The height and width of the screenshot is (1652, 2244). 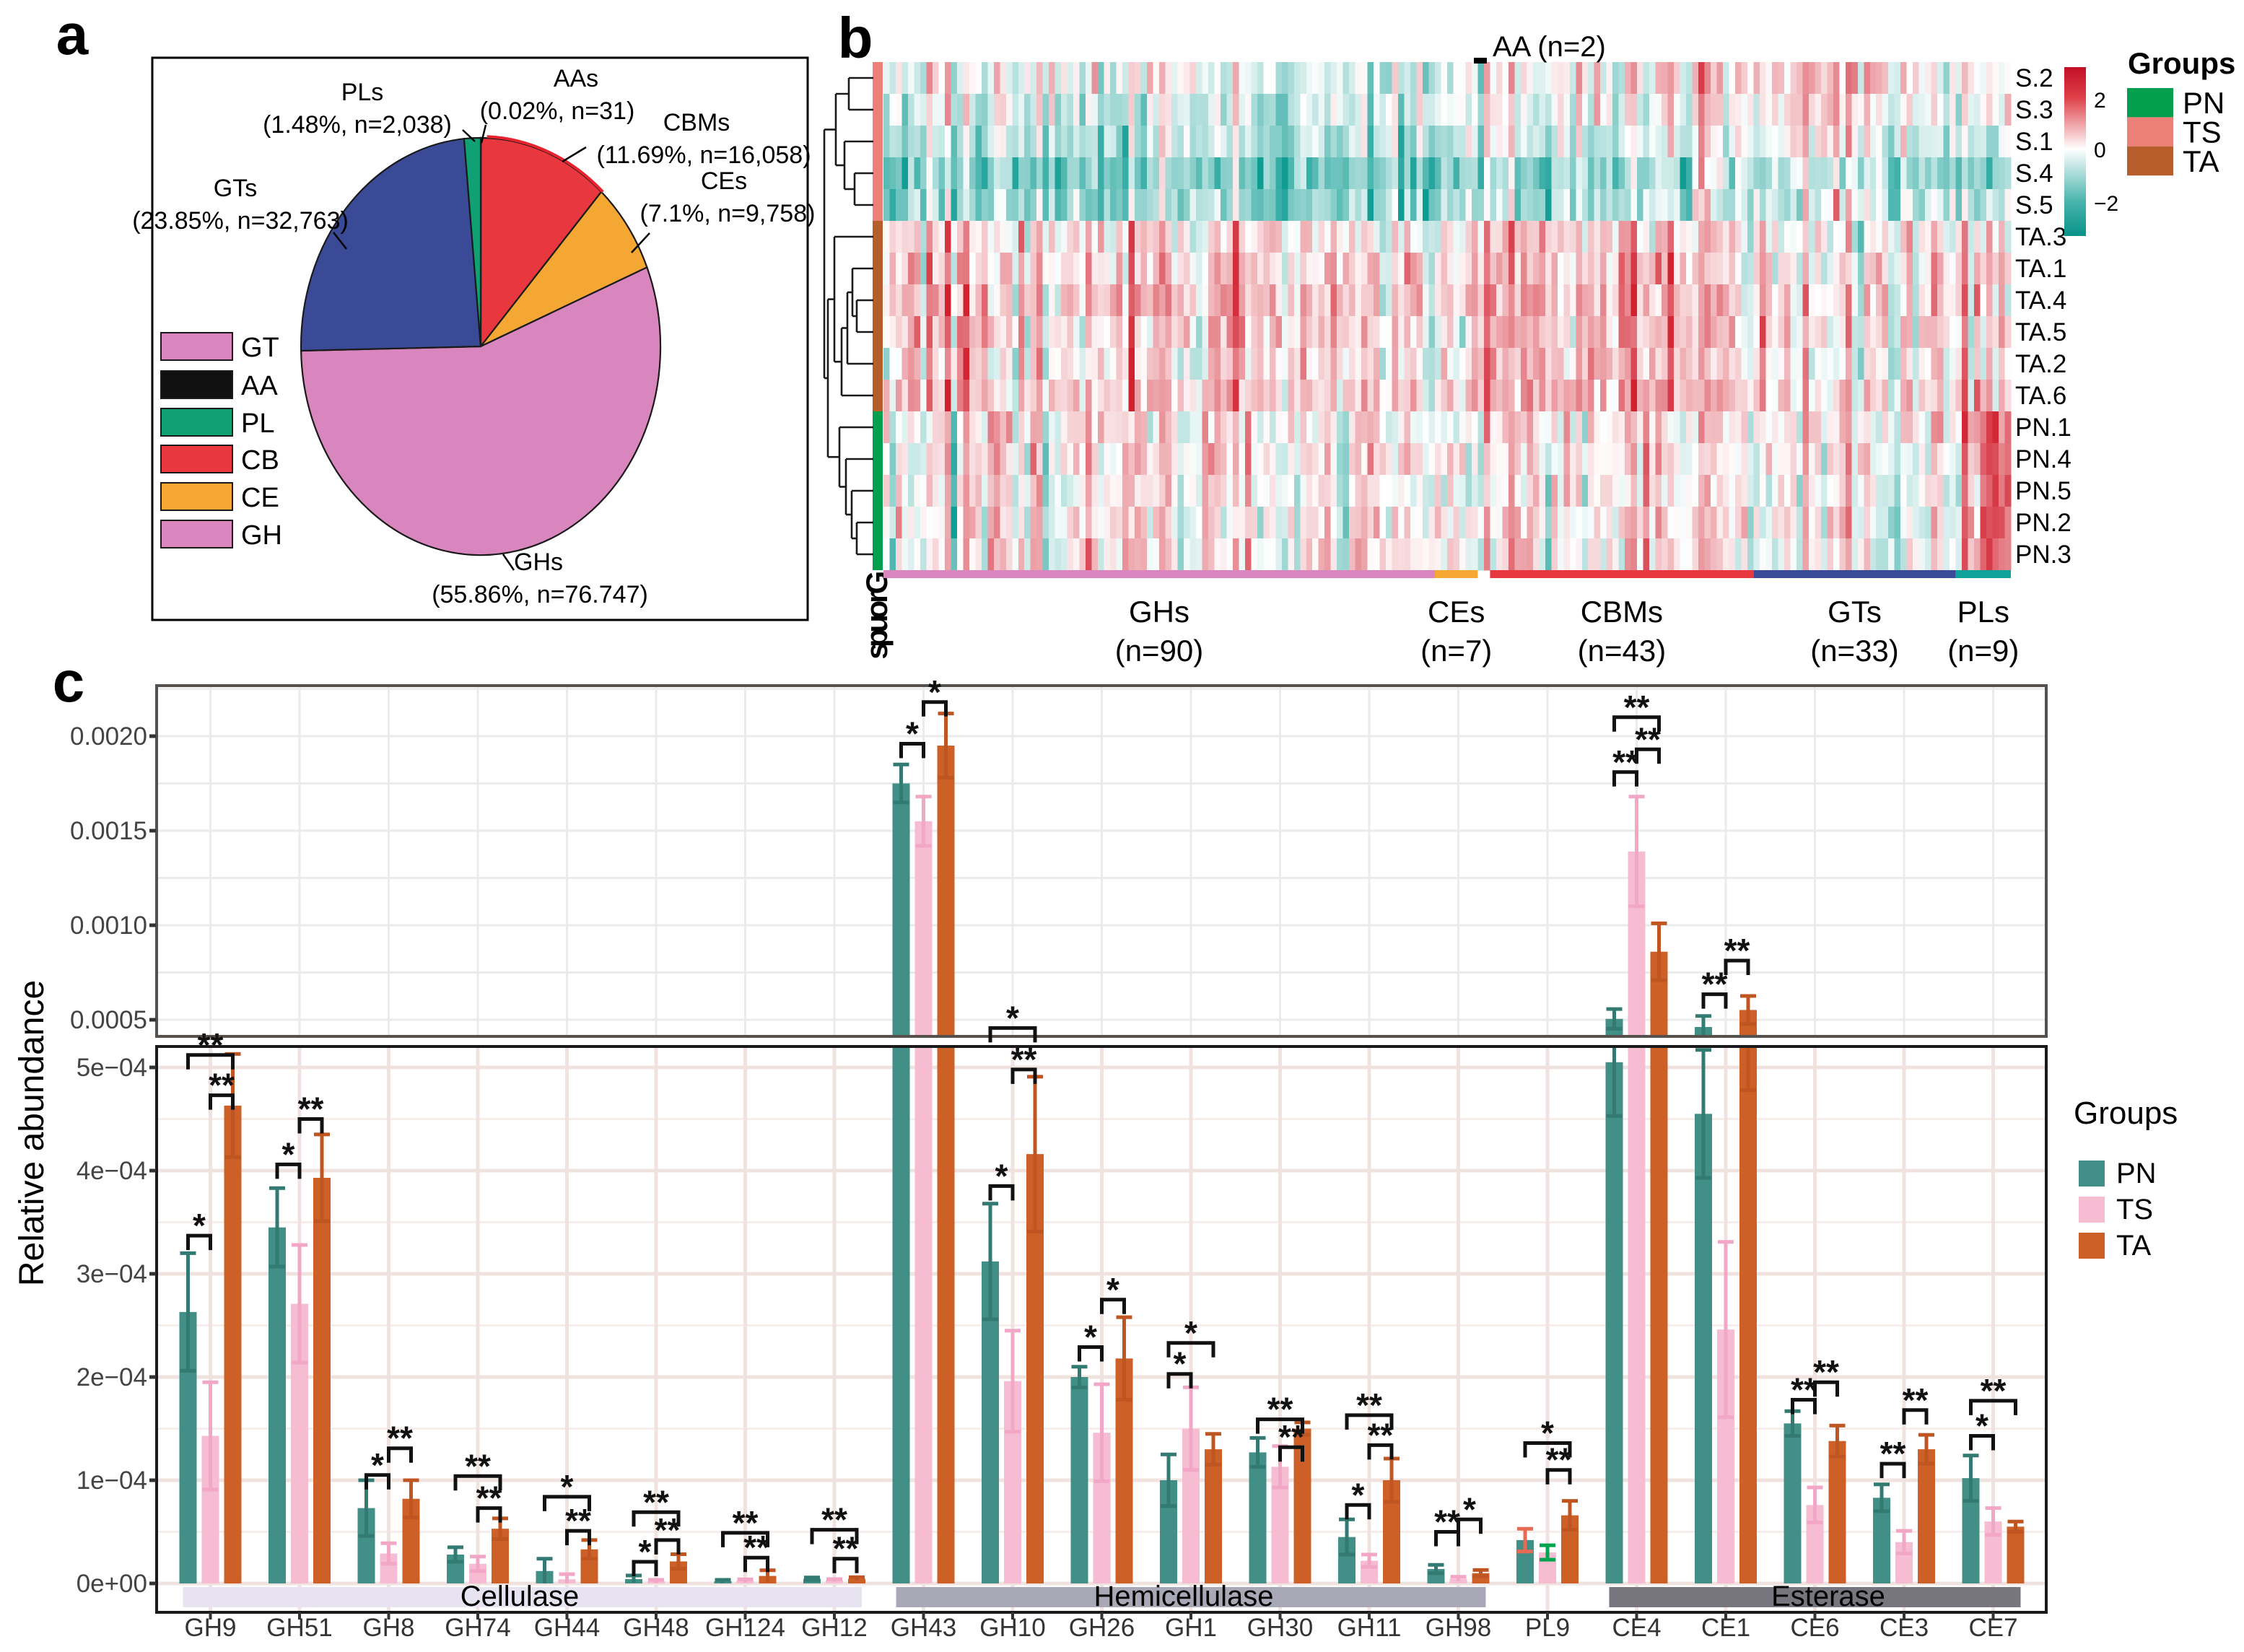 What do you see at coordinates (2034, 173) in the screenshot?
I see `svg-text: S.4` at bounding box center [2034, 173].